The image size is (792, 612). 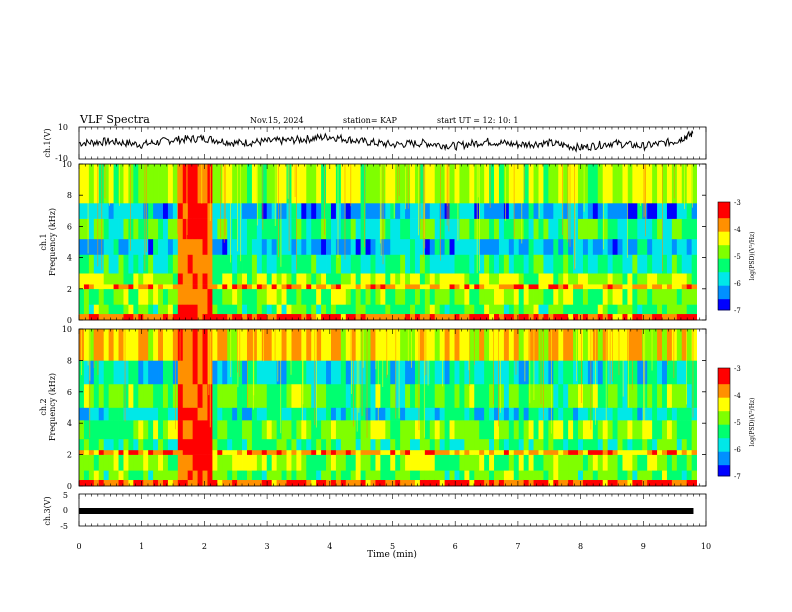 What do you see at coordinates (737, 477) in the screenshot?
I see `colorbar-tick-label: -7` at bounding box center [737, 477].